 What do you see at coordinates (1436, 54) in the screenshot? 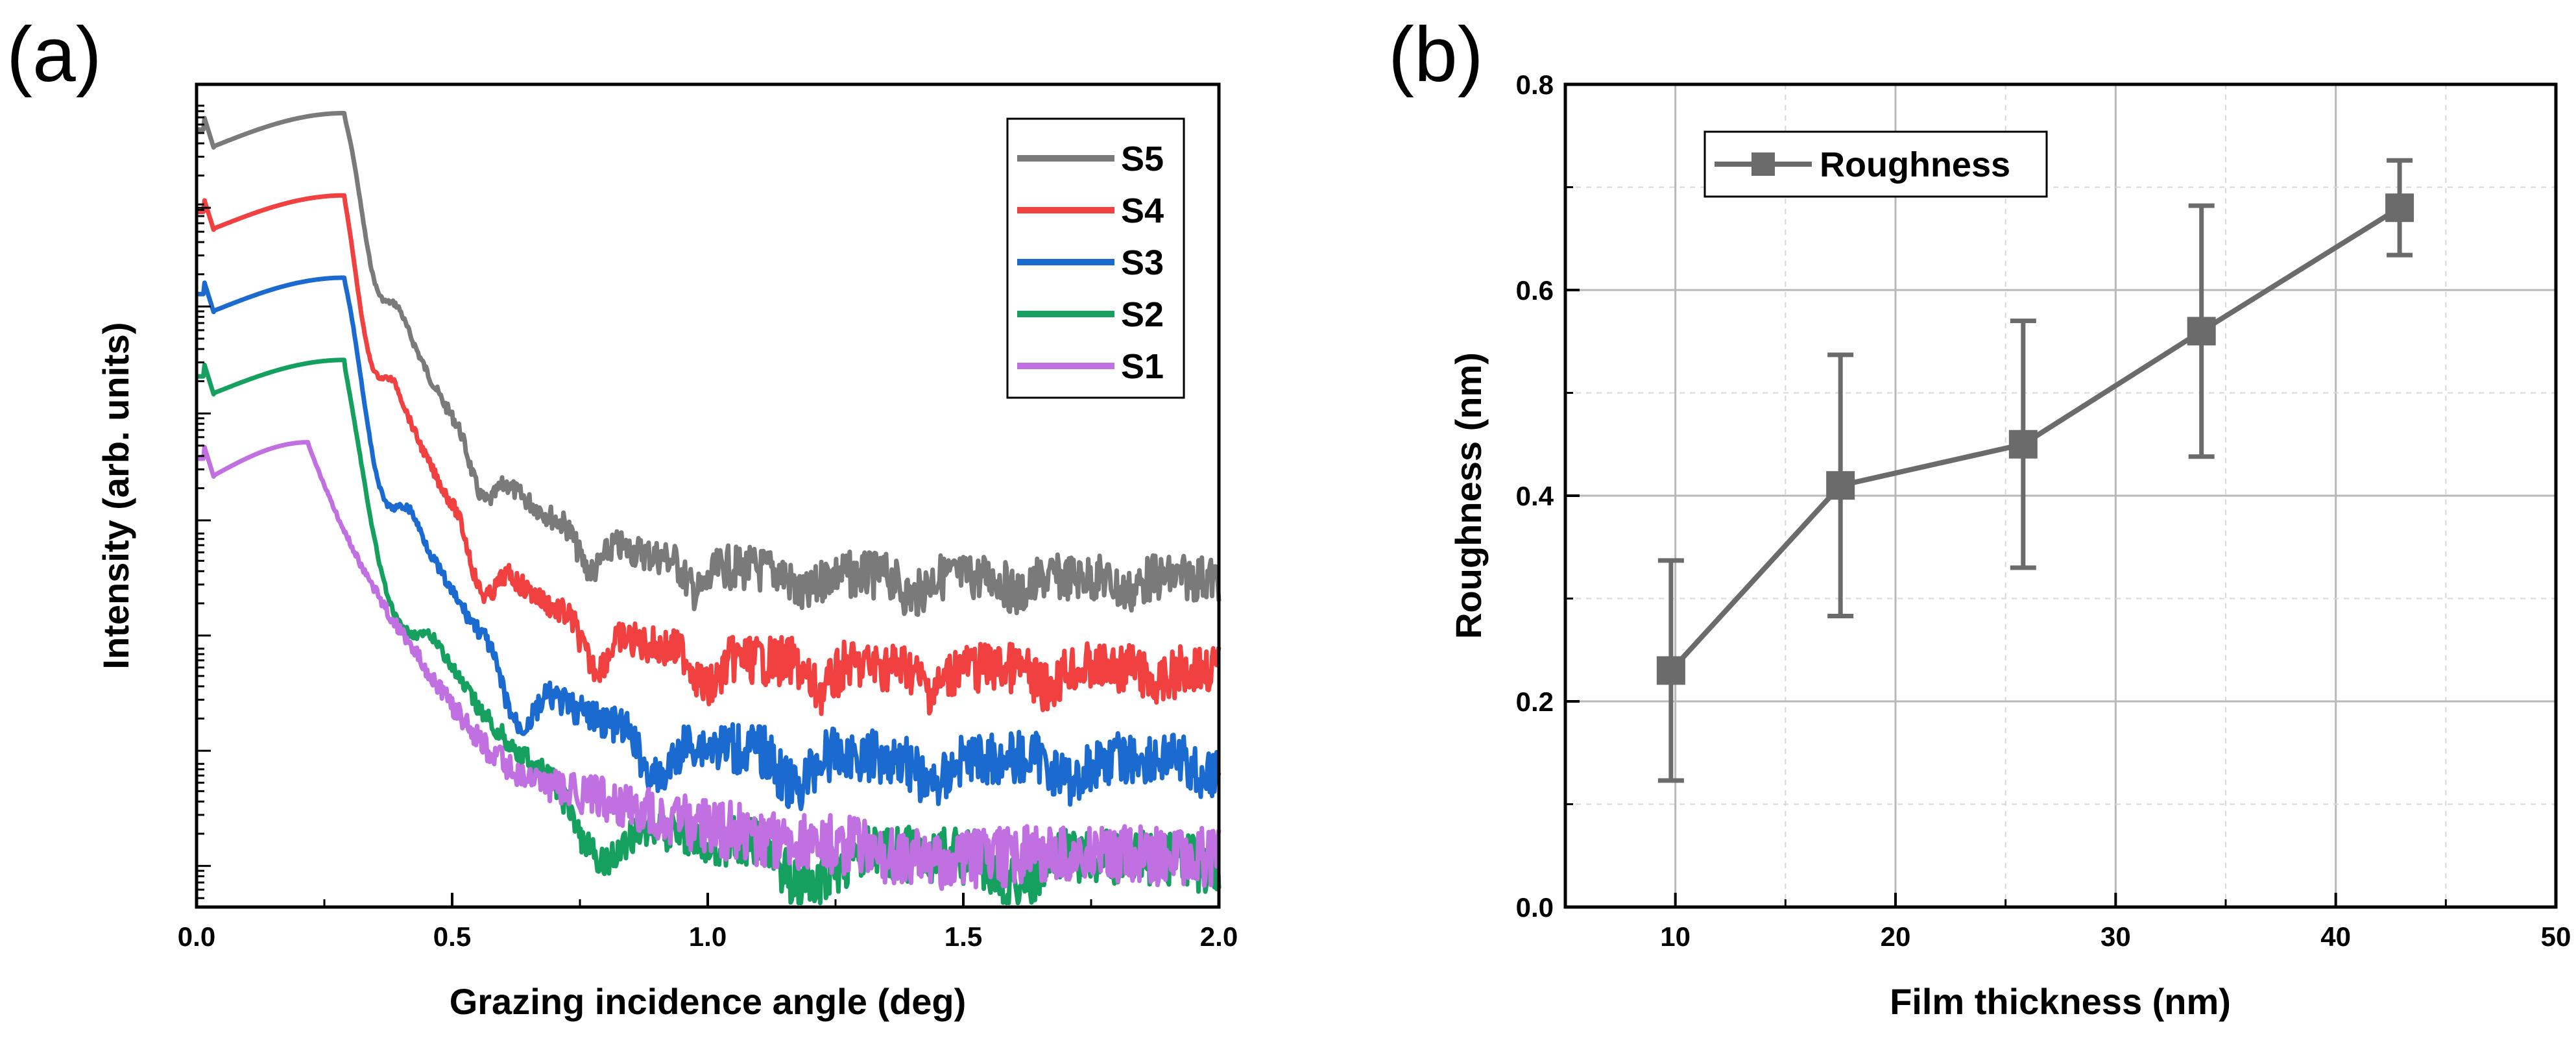
I see `panel-b-label: (b)` at bounding box center [1436, 54].